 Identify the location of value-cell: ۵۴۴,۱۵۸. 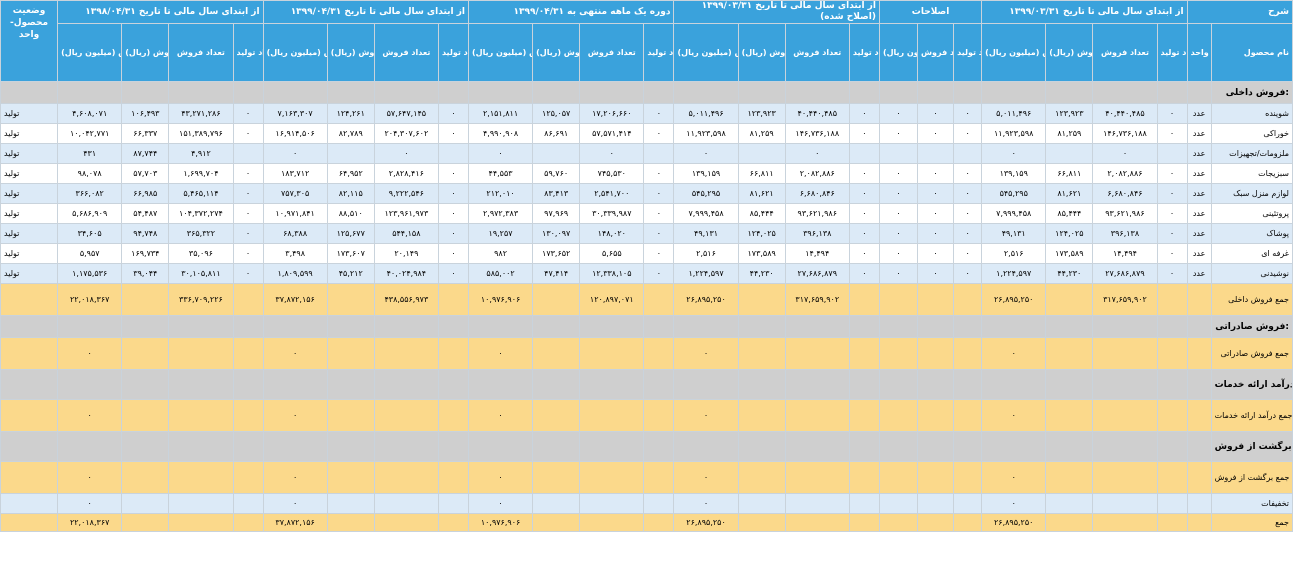
(406, 233).